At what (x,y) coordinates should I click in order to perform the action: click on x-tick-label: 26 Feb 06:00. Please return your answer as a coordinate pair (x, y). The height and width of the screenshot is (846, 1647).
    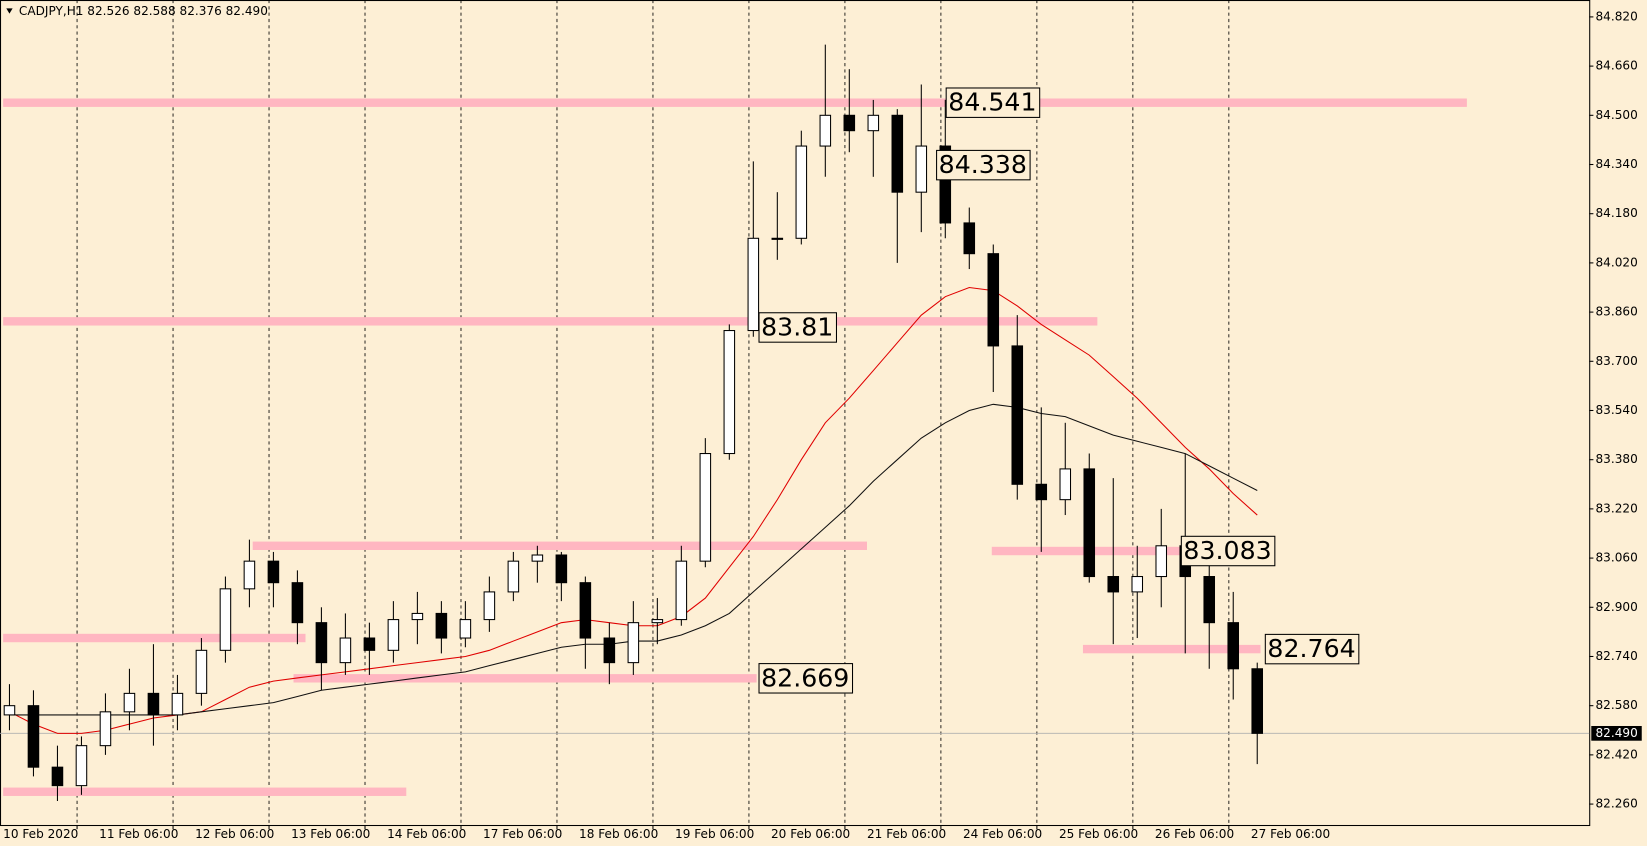
    Looking at the image, I should click on (1194, 834).